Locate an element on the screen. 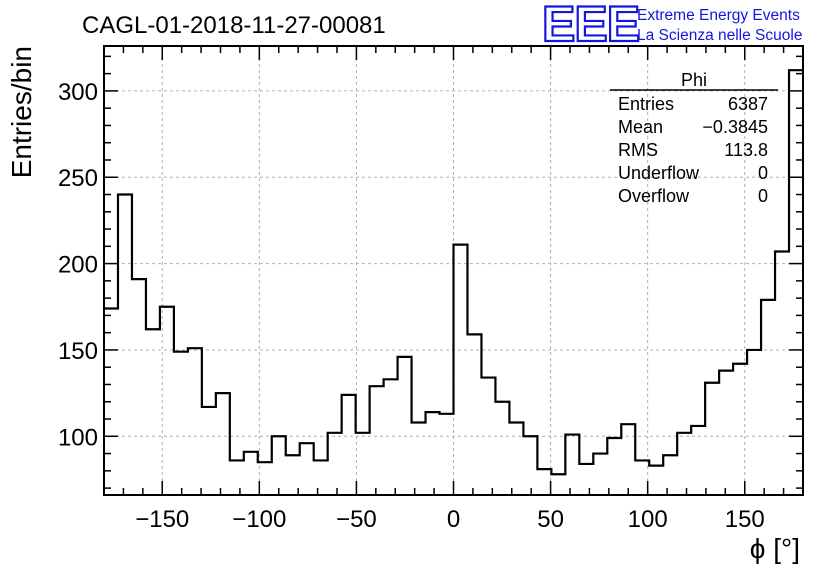 The width and height of the screenshot is (836, 572). stats-label: Entries is located at coordinates (646, 104).